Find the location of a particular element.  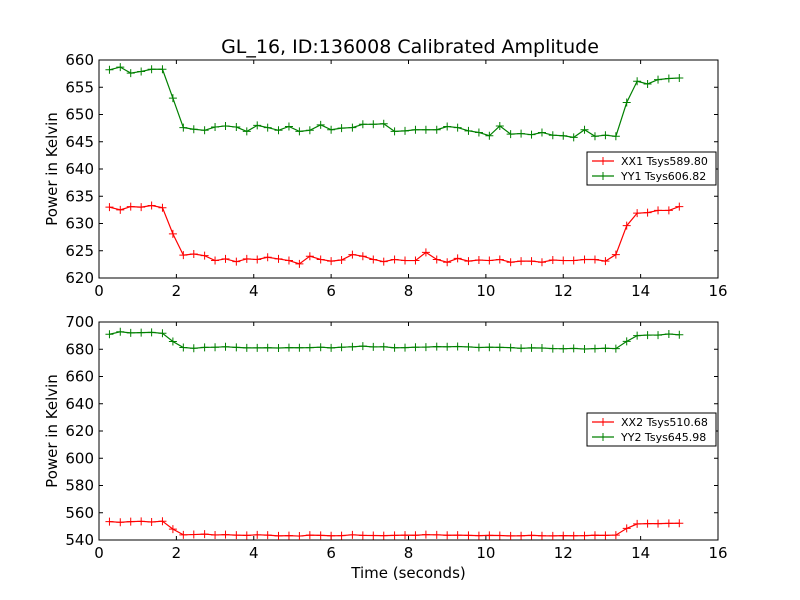

y-tick-label: 645 is located at coordinates (79, 142).